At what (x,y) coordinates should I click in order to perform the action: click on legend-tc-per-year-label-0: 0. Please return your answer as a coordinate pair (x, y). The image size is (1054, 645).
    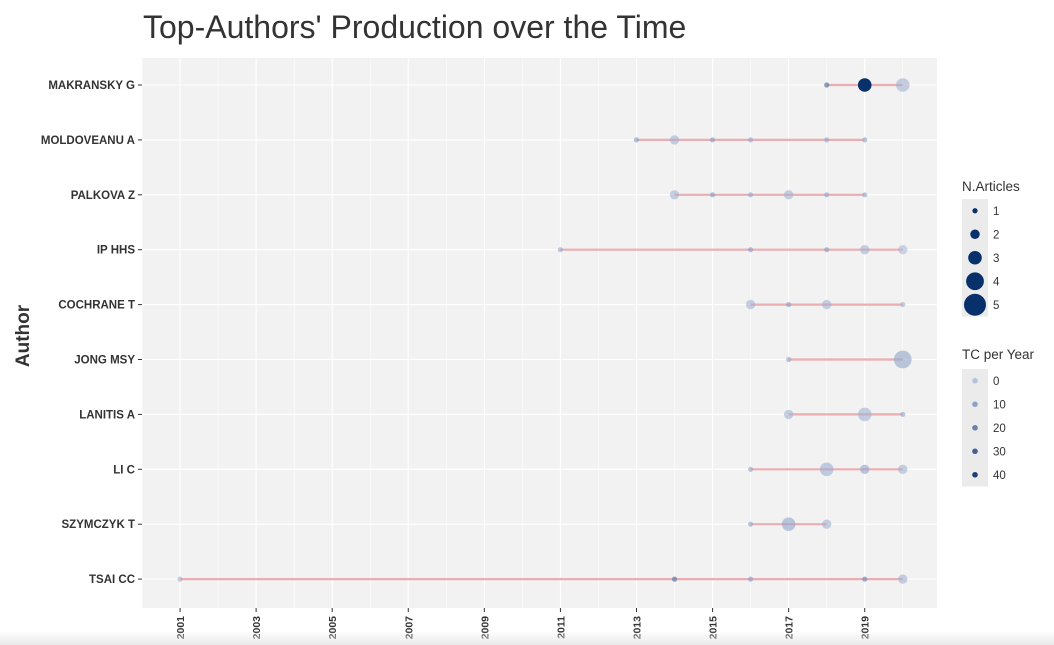
    Looking at the image, I should click on (996, 382).